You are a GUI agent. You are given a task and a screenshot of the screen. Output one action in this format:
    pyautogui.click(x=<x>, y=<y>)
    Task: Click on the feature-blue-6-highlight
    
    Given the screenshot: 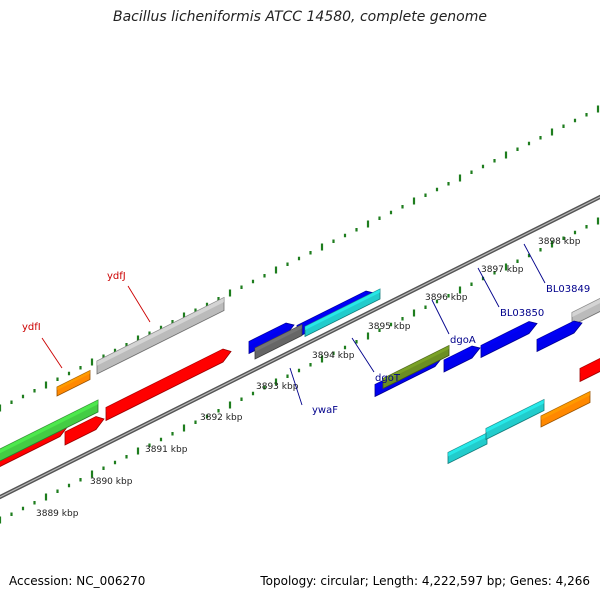 What is the action you would take?
    pyautogui.click(x=555, y=332)
    